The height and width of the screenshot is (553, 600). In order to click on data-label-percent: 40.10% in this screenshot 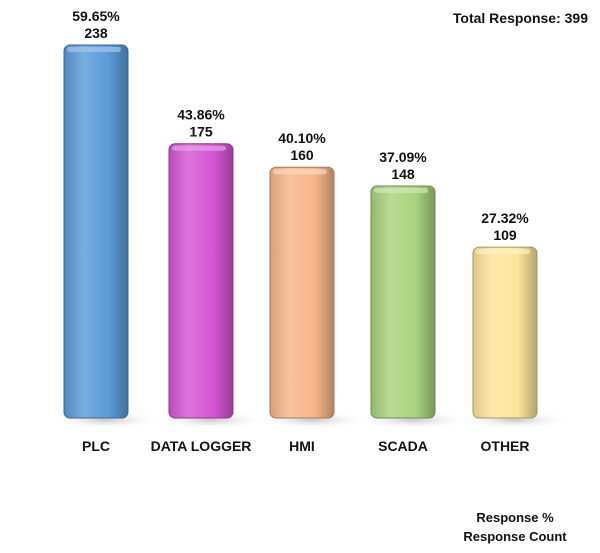, I will do `click(302, 138)`.